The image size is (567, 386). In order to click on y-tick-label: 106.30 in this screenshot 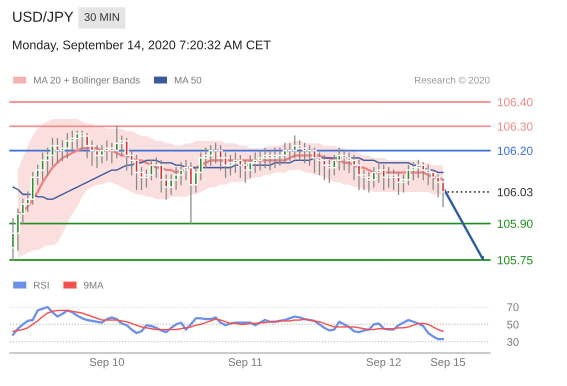, I will do `click(515, 126)`.